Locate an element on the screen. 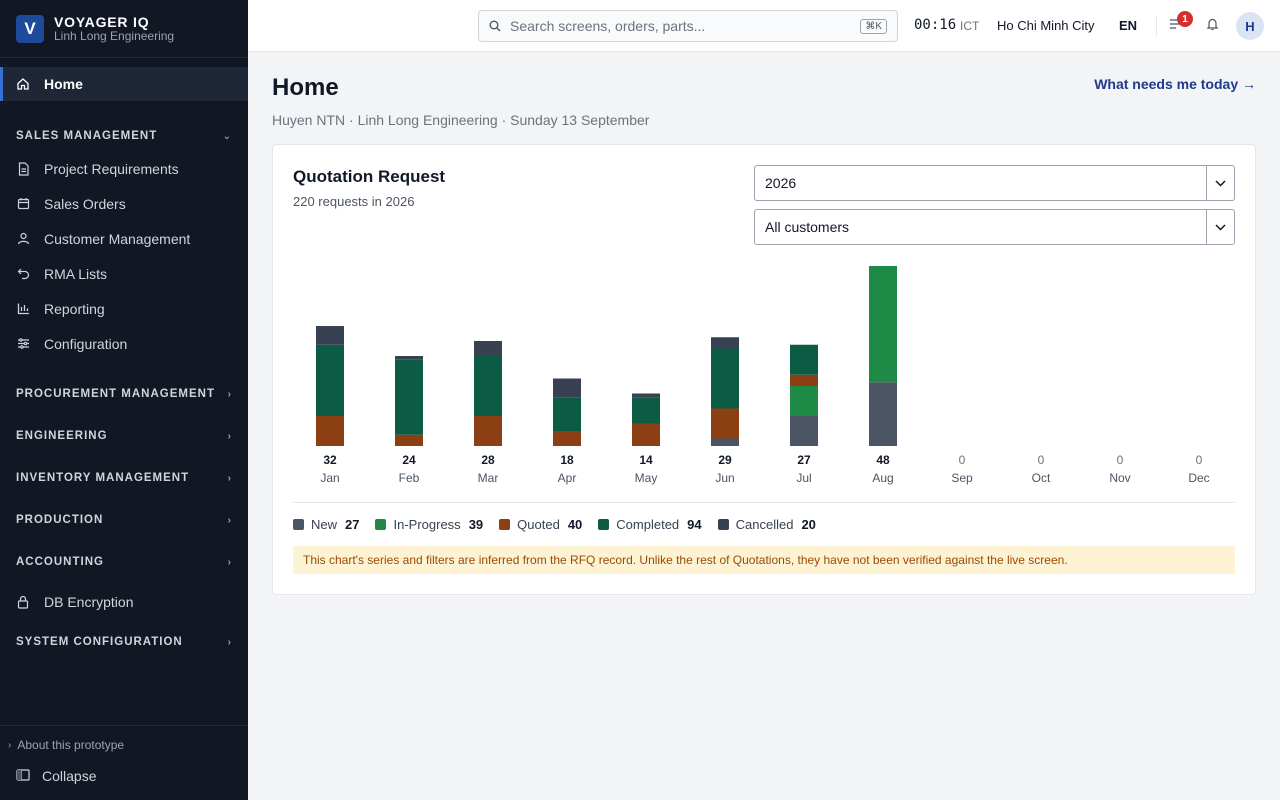 Image resolution: width=1280 pixels, height=800 pixels. bar-segment-jul-completed is located at coordinates (804, 359).